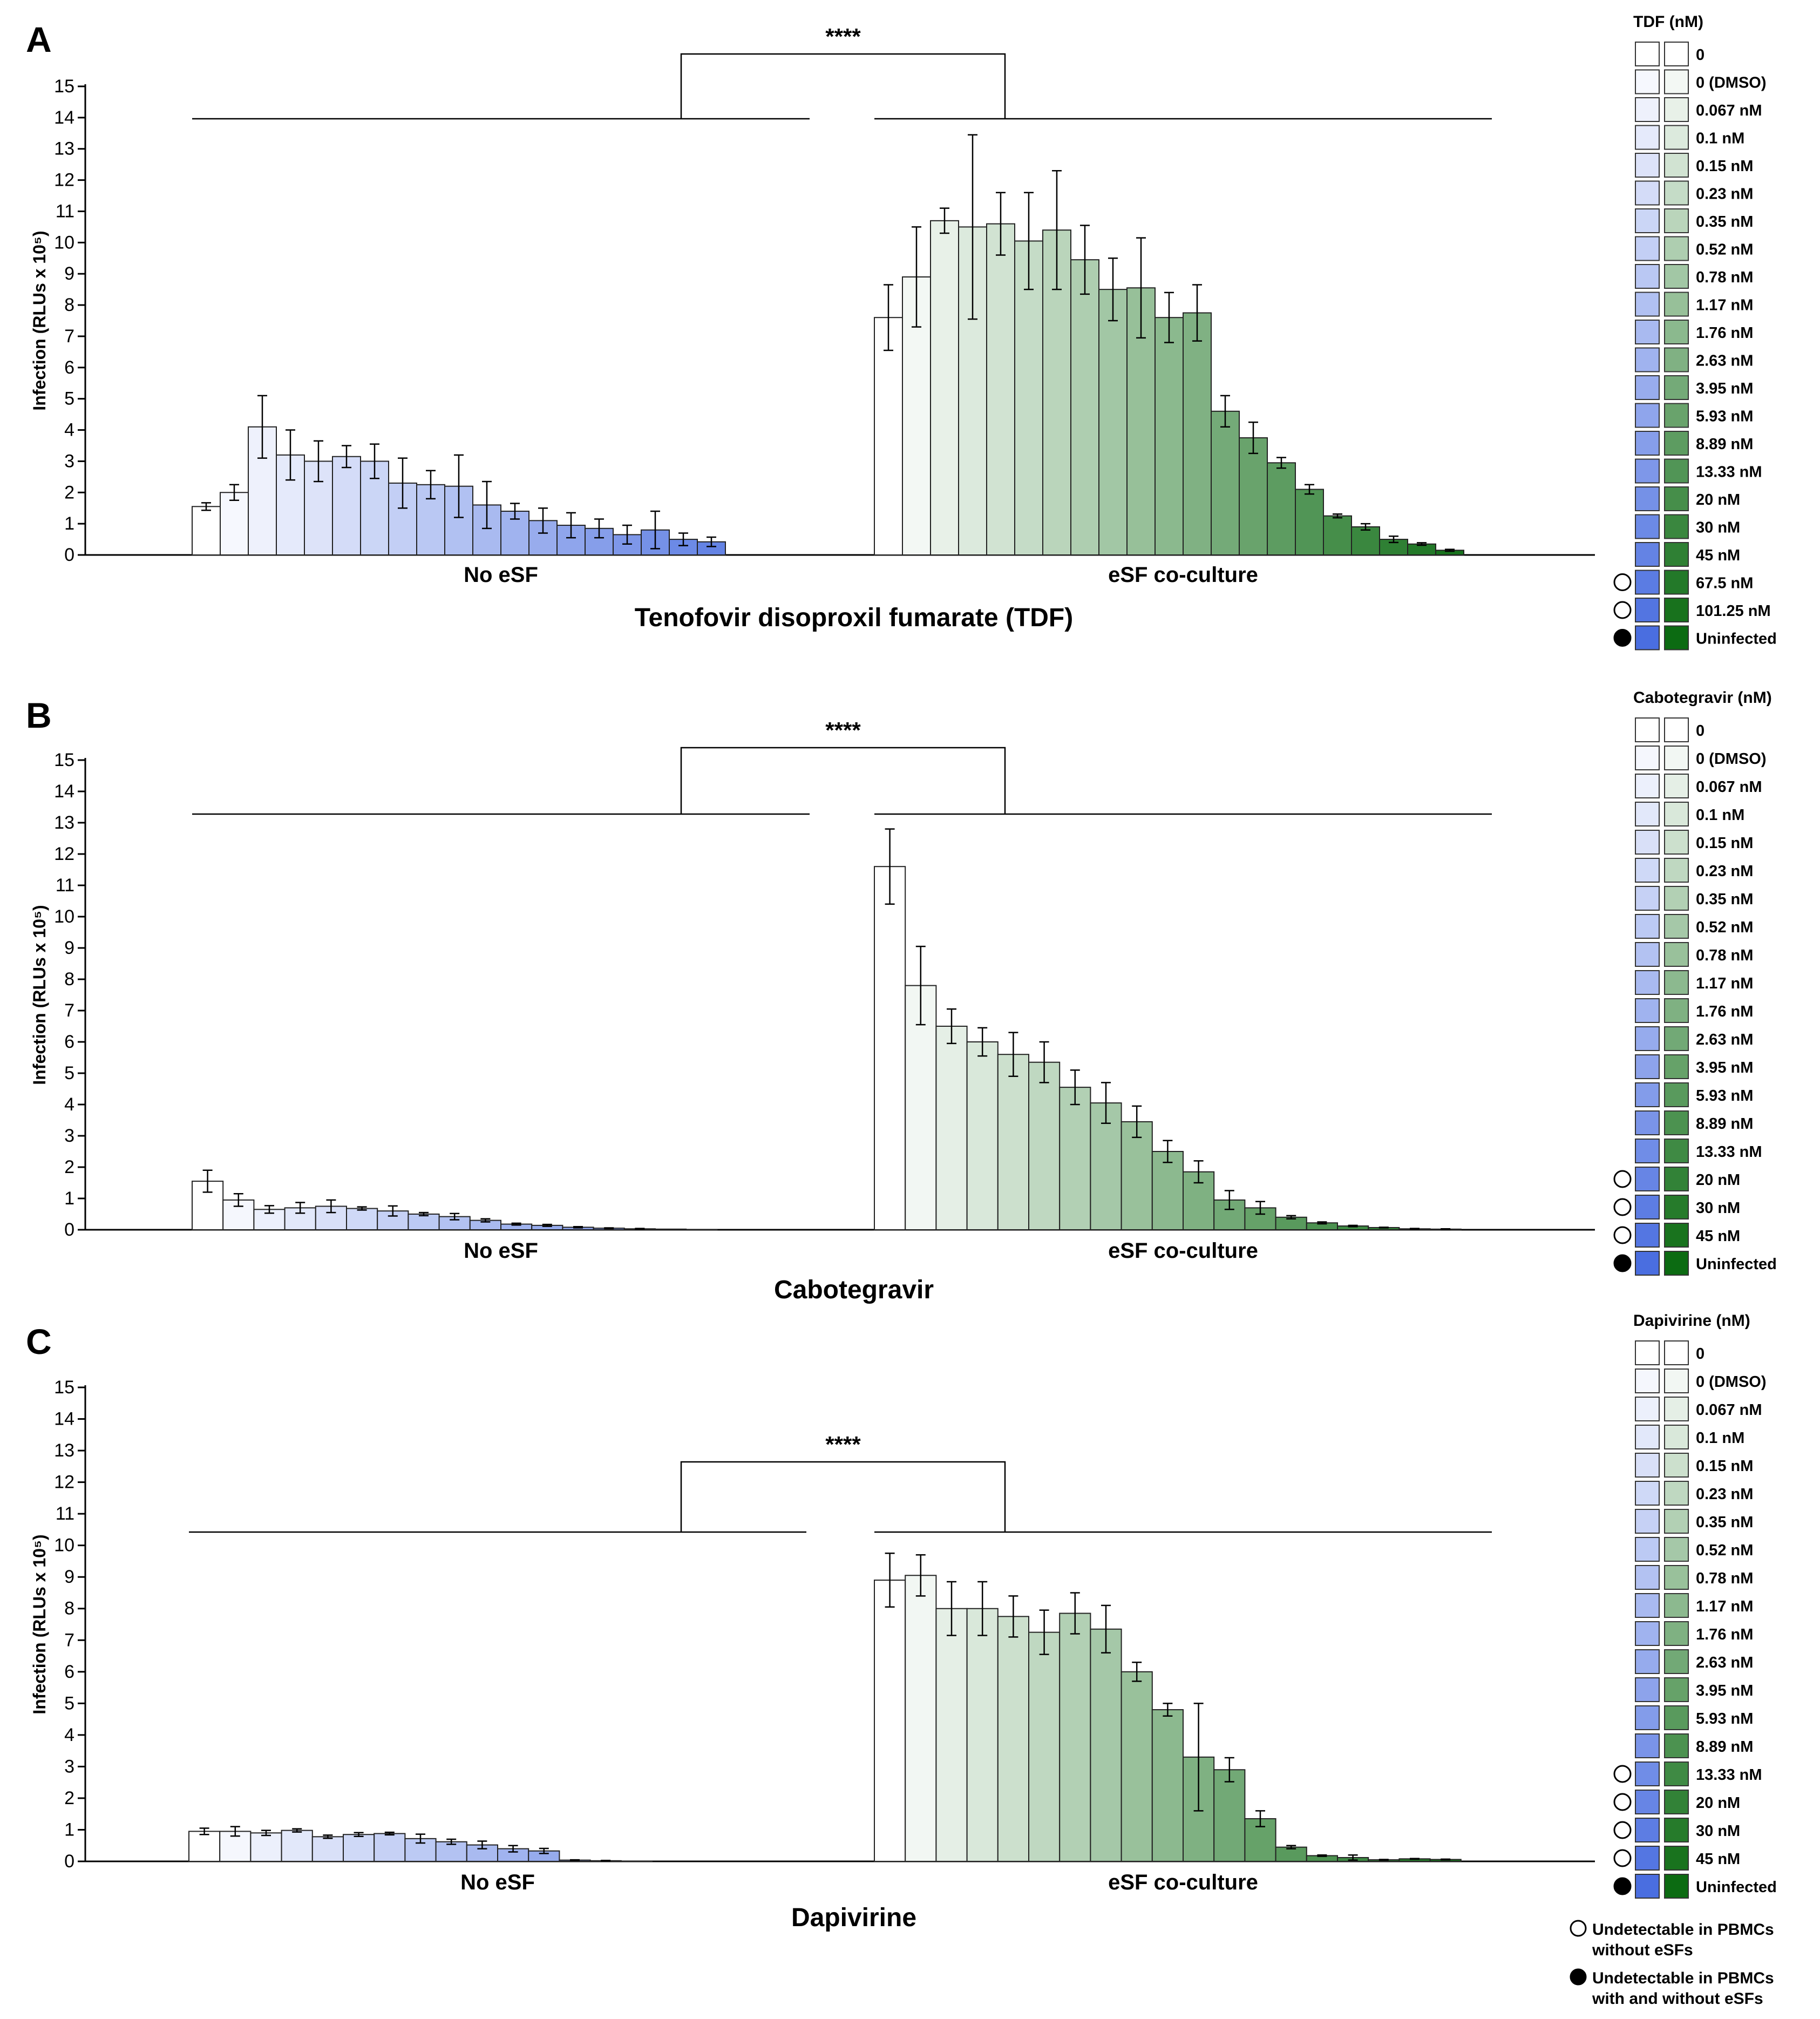 This screenshot has width=1820, height=2019. What do you see at coordinates (69, 1010) in the screenshot?
I see `y-tick-label: 7` at bounding box center [69, 1010].